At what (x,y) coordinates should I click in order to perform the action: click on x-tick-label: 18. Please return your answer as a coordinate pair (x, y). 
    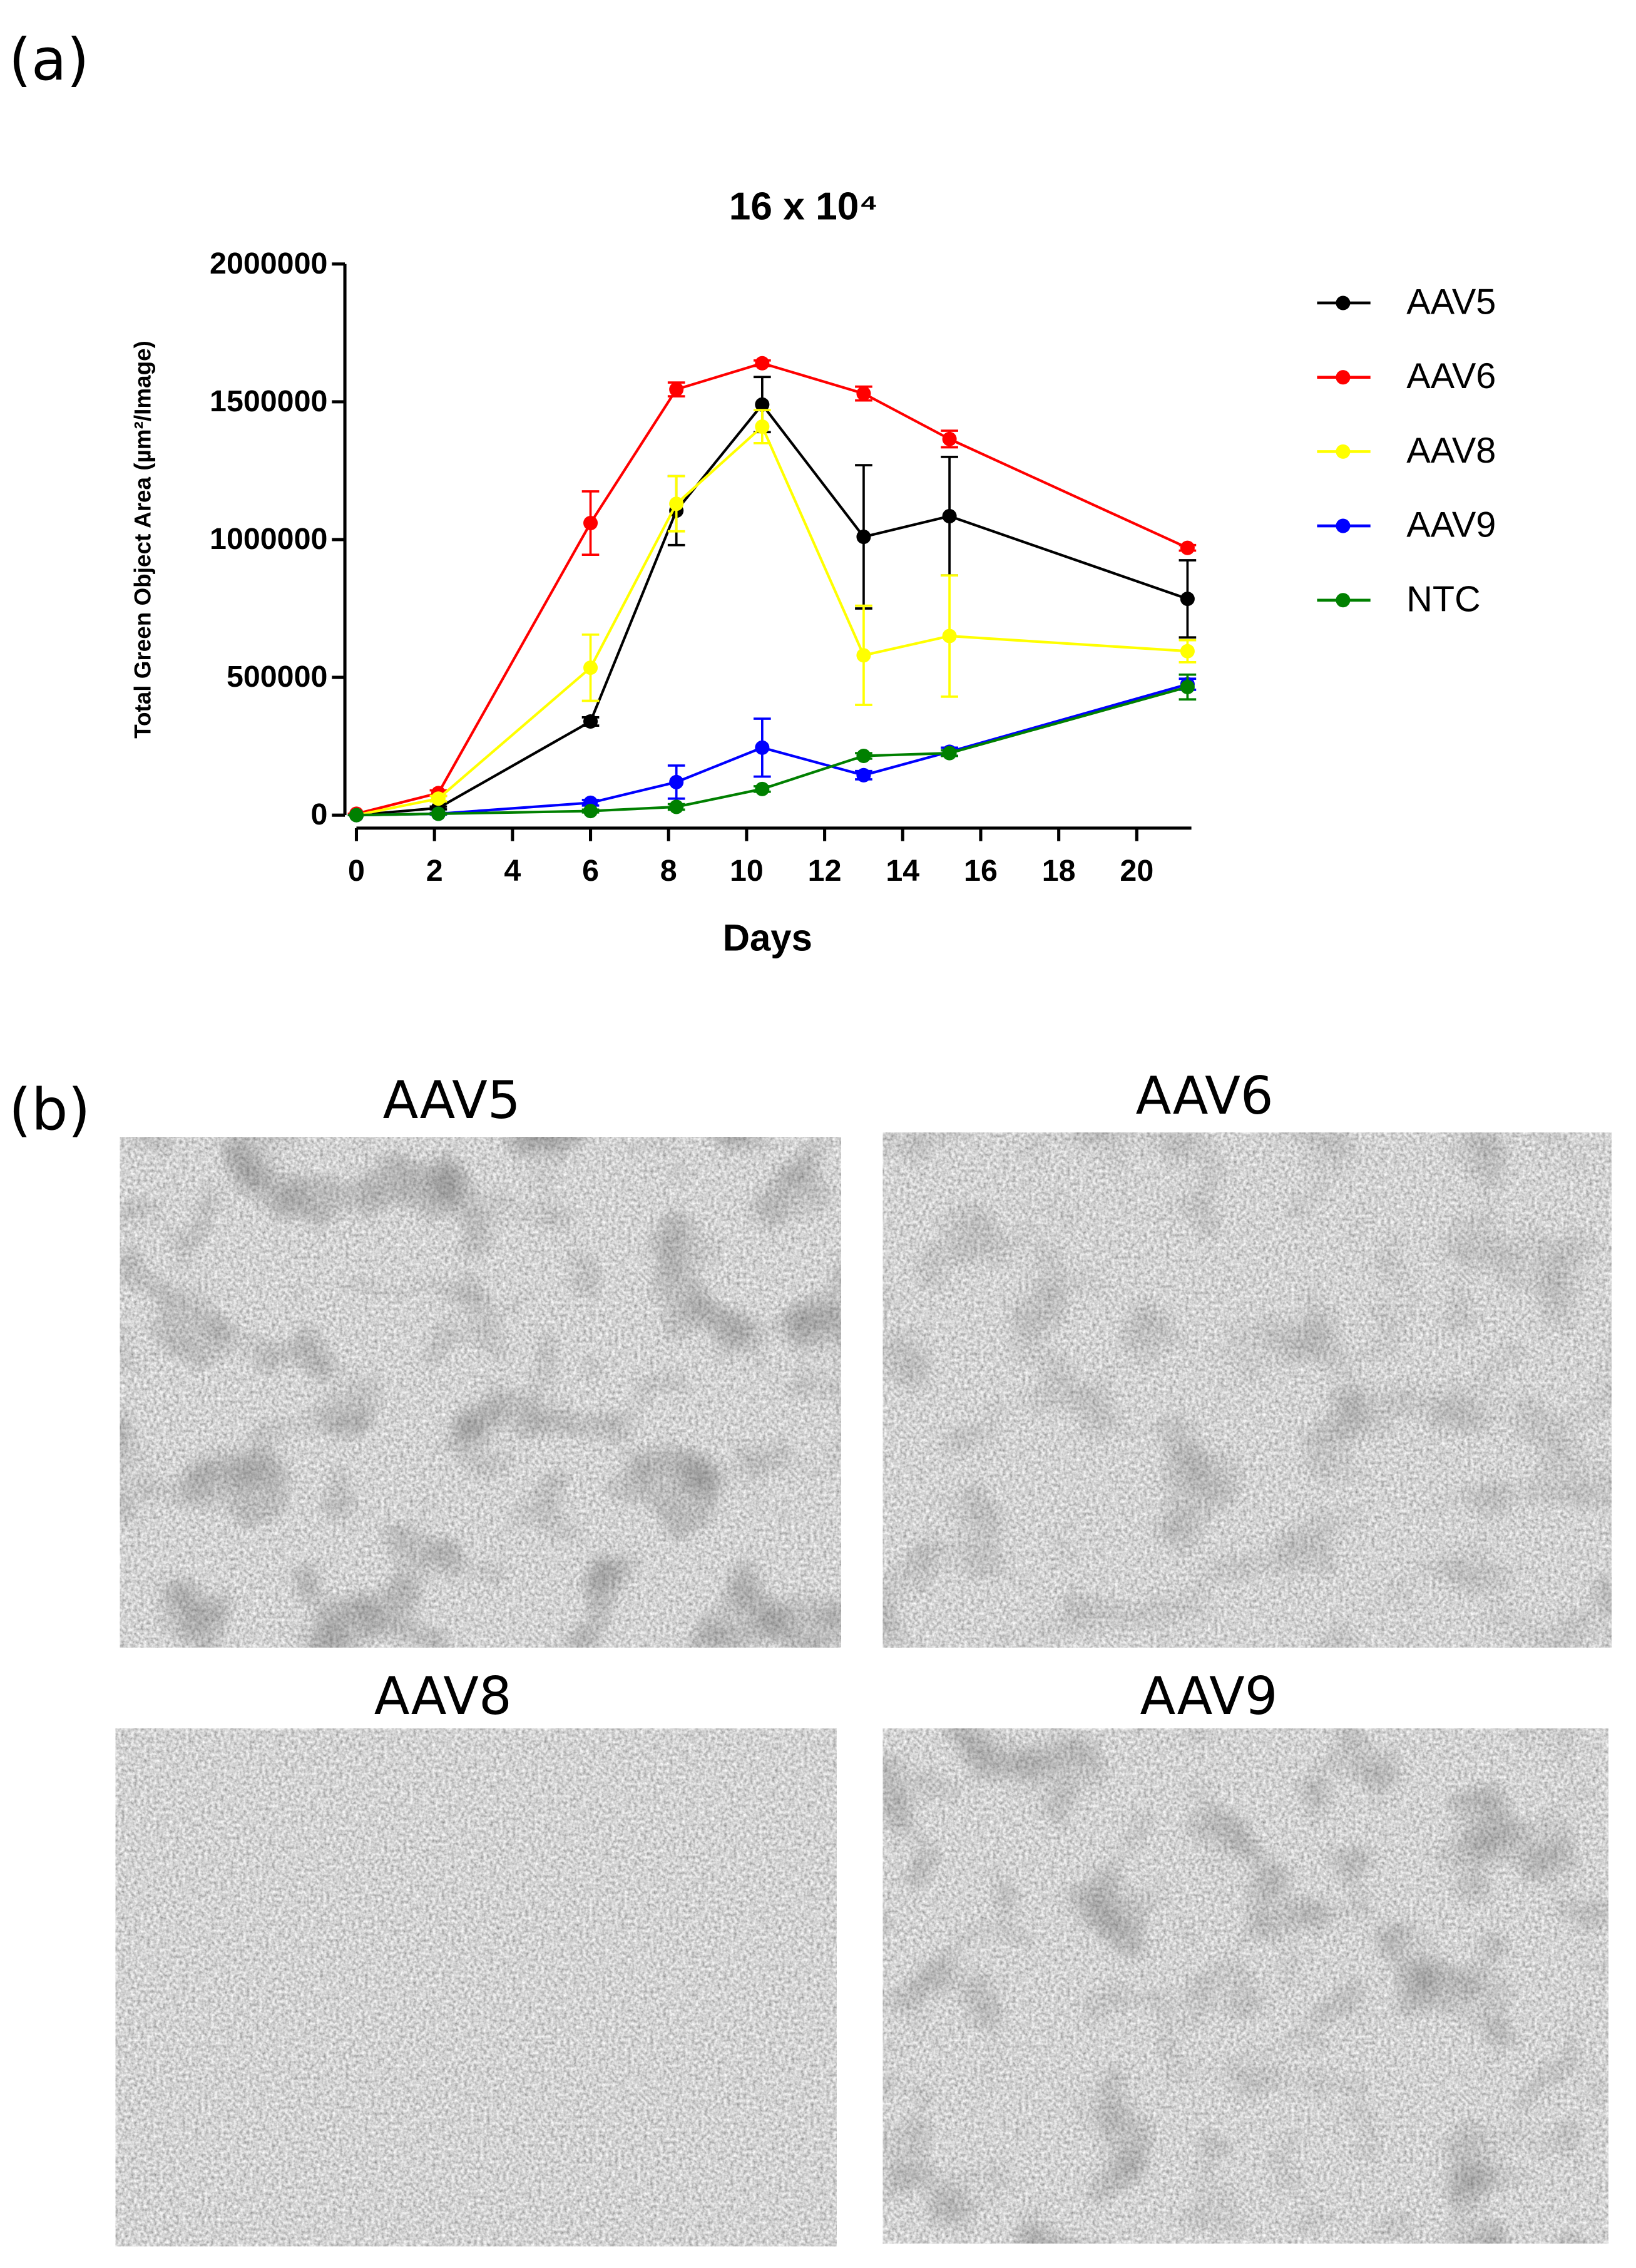
    Looking at the image, I should click on (1059, 871).